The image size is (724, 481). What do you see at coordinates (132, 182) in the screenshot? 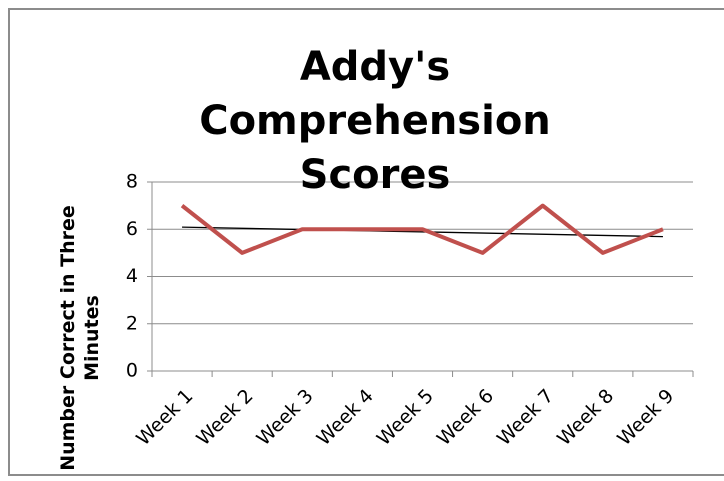
I see `y-tick-label: 8` at bounding box center [132, 182].